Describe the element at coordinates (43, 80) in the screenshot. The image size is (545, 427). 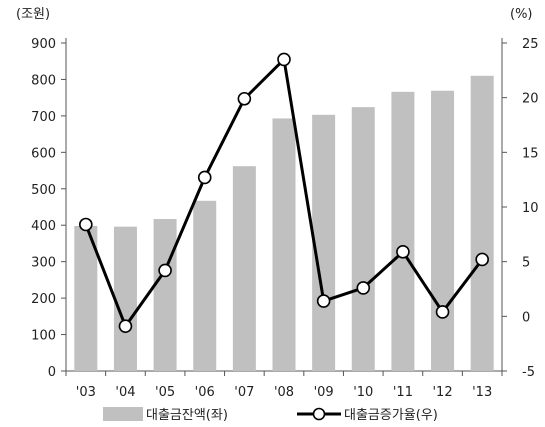
I see `left-tick-label: 800` at that location.